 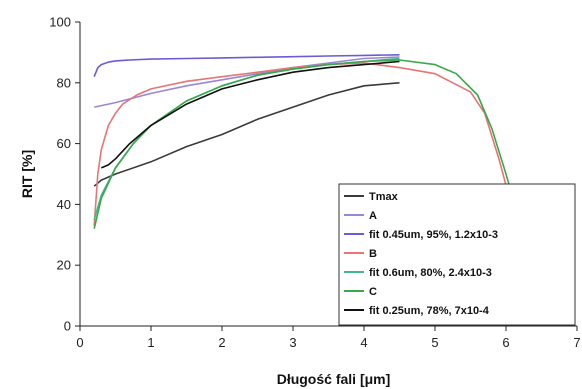 What do you see at coordinates (434, 342) in the screenshot?
I see `x-tick-label: 5` at bounding box center [434, 342].